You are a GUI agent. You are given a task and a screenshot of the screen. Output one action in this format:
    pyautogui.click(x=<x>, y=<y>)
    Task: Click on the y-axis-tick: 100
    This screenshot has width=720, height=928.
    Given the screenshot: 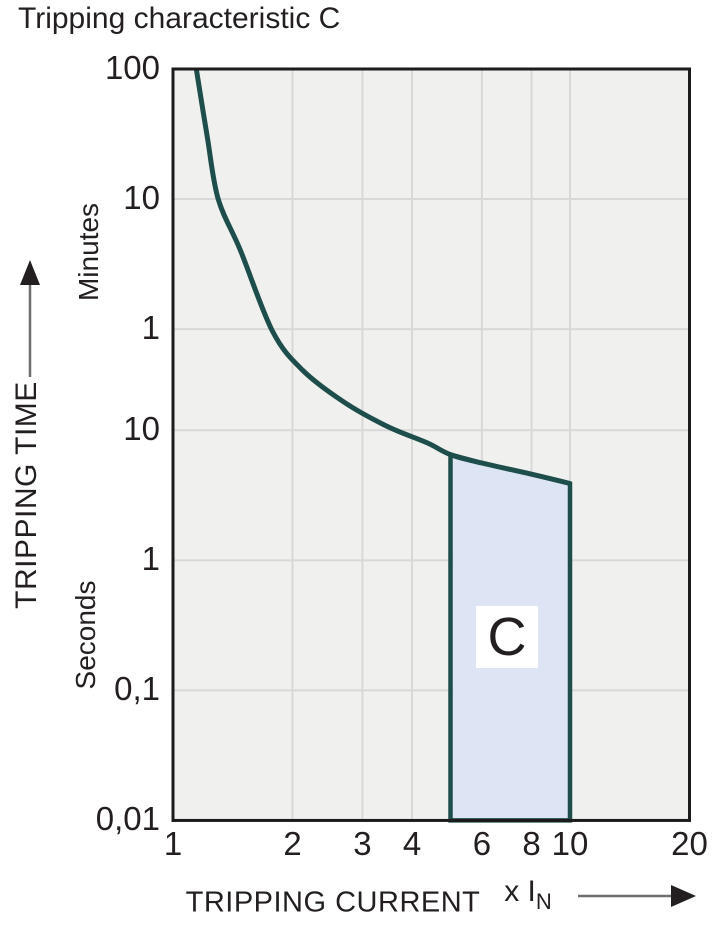 What is the action you would take?
    pyautogui.click(x=132, y=67)
    